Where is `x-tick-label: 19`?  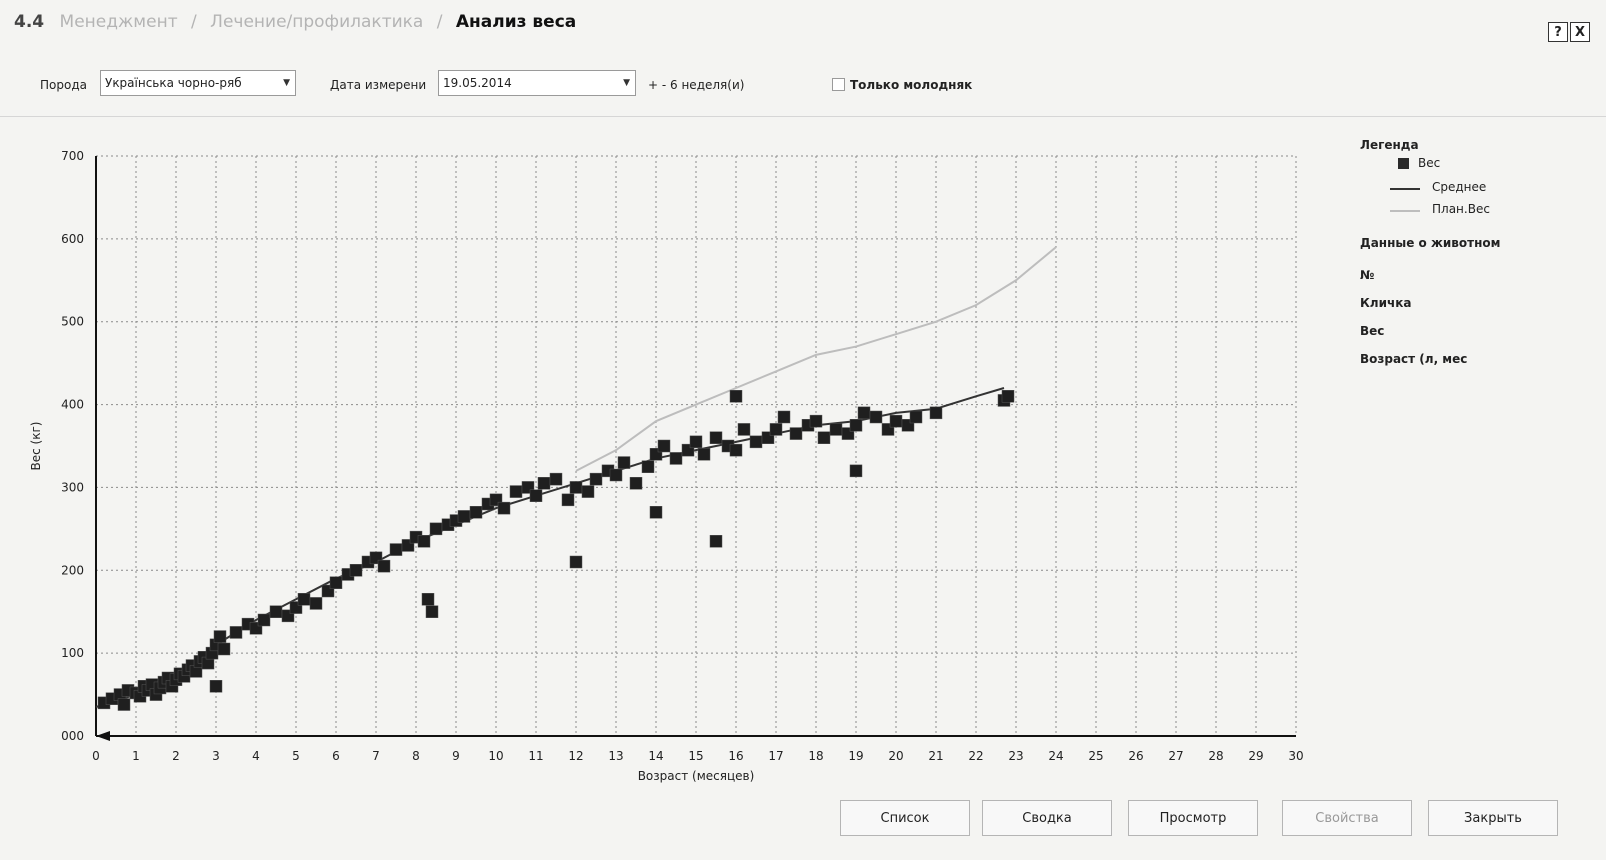
x-tick-label: 19 is located at coordinates (855, 756).